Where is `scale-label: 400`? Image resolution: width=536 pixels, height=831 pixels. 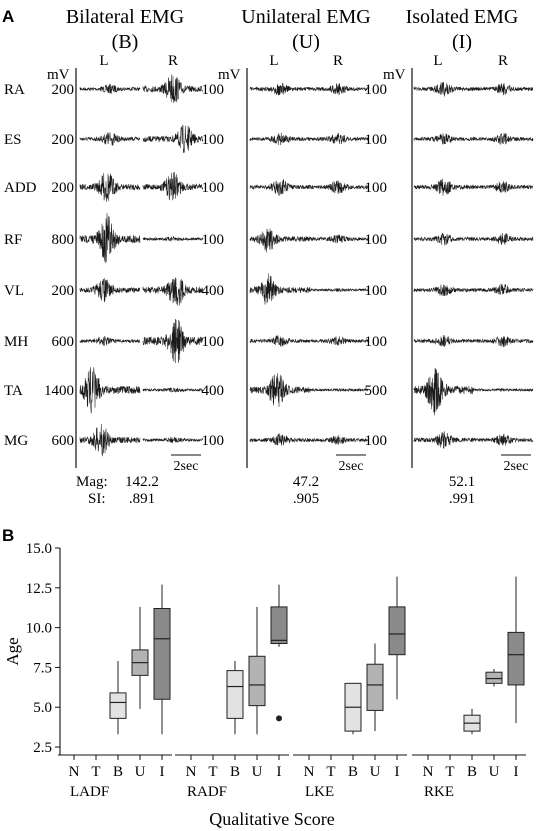 scale-label: 400 is located at coordinates (213, 291).